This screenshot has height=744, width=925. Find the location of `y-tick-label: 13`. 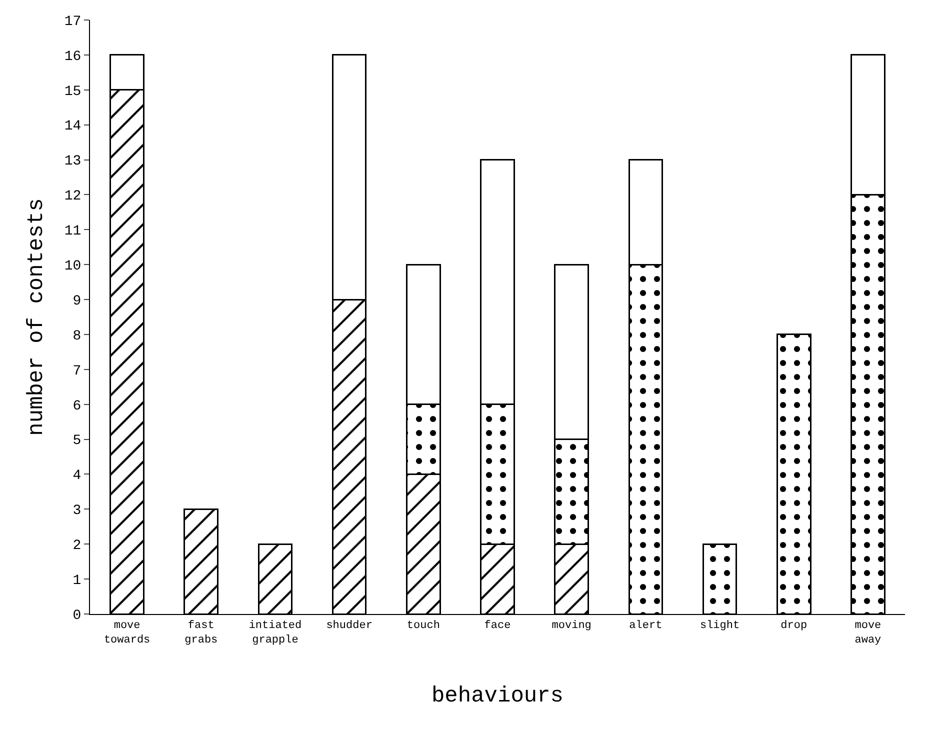

y-tick-label: 13 is located at coordinates (73, 162).